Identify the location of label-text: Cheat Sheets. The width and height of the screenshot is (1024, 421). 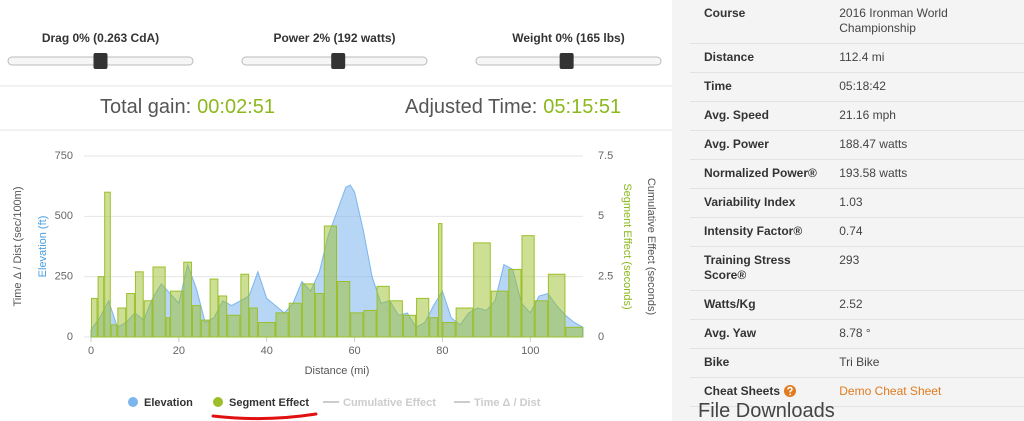
(742, 391).